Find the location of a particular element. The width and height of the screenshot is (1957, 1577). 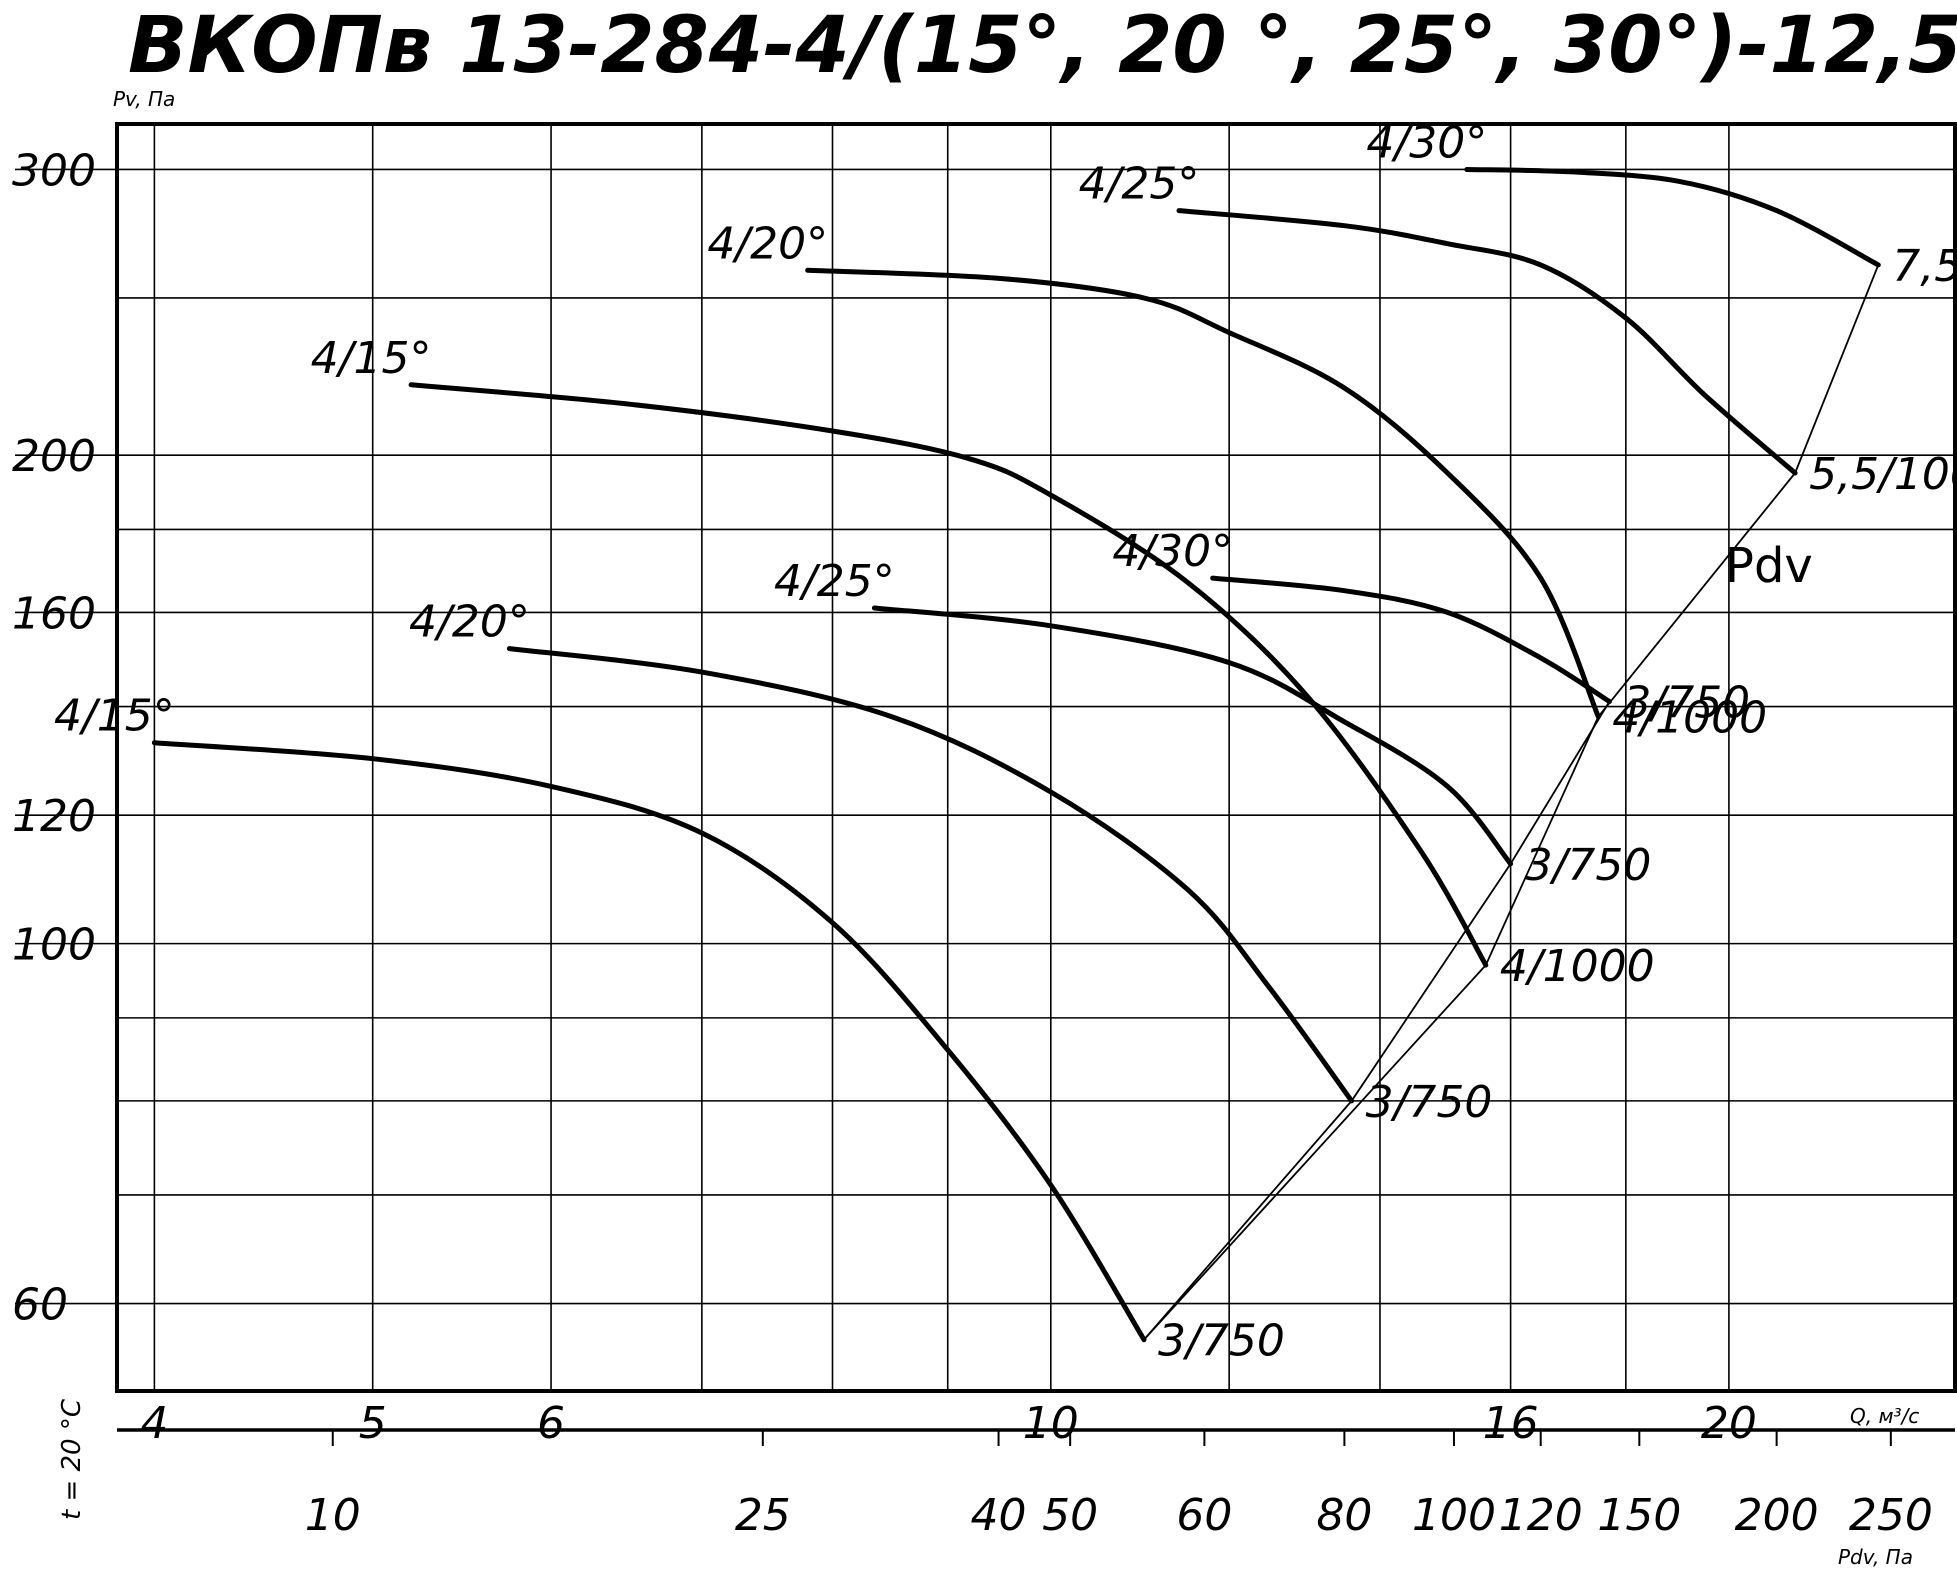

y-tick-label: 300 is located at coordinates (54, 170).